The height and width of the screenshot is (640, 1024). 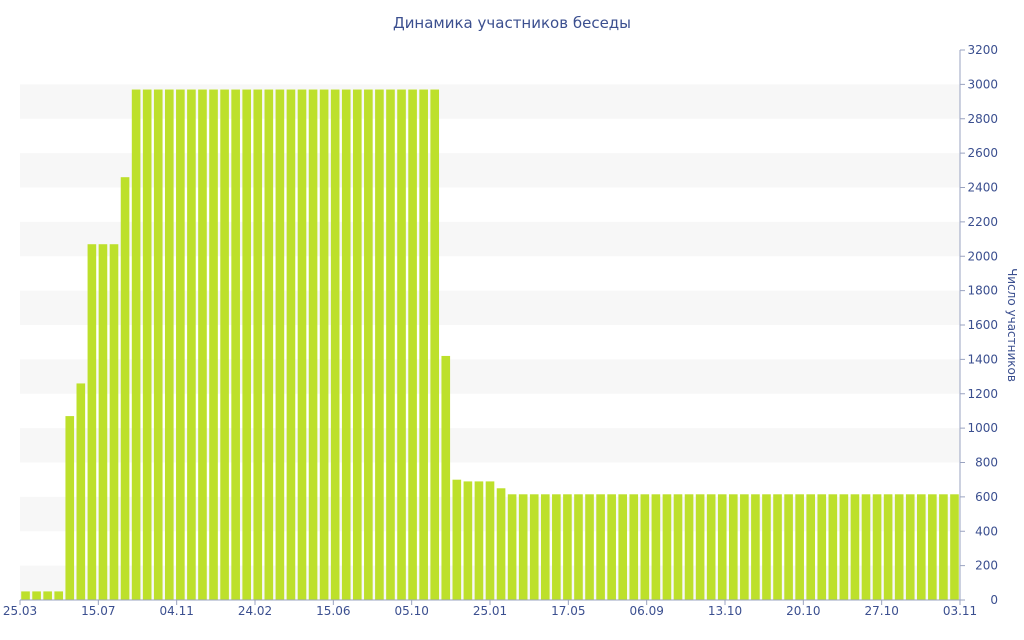 I want to click on x-tick-label: 15.07, so click(x=98, y=611).